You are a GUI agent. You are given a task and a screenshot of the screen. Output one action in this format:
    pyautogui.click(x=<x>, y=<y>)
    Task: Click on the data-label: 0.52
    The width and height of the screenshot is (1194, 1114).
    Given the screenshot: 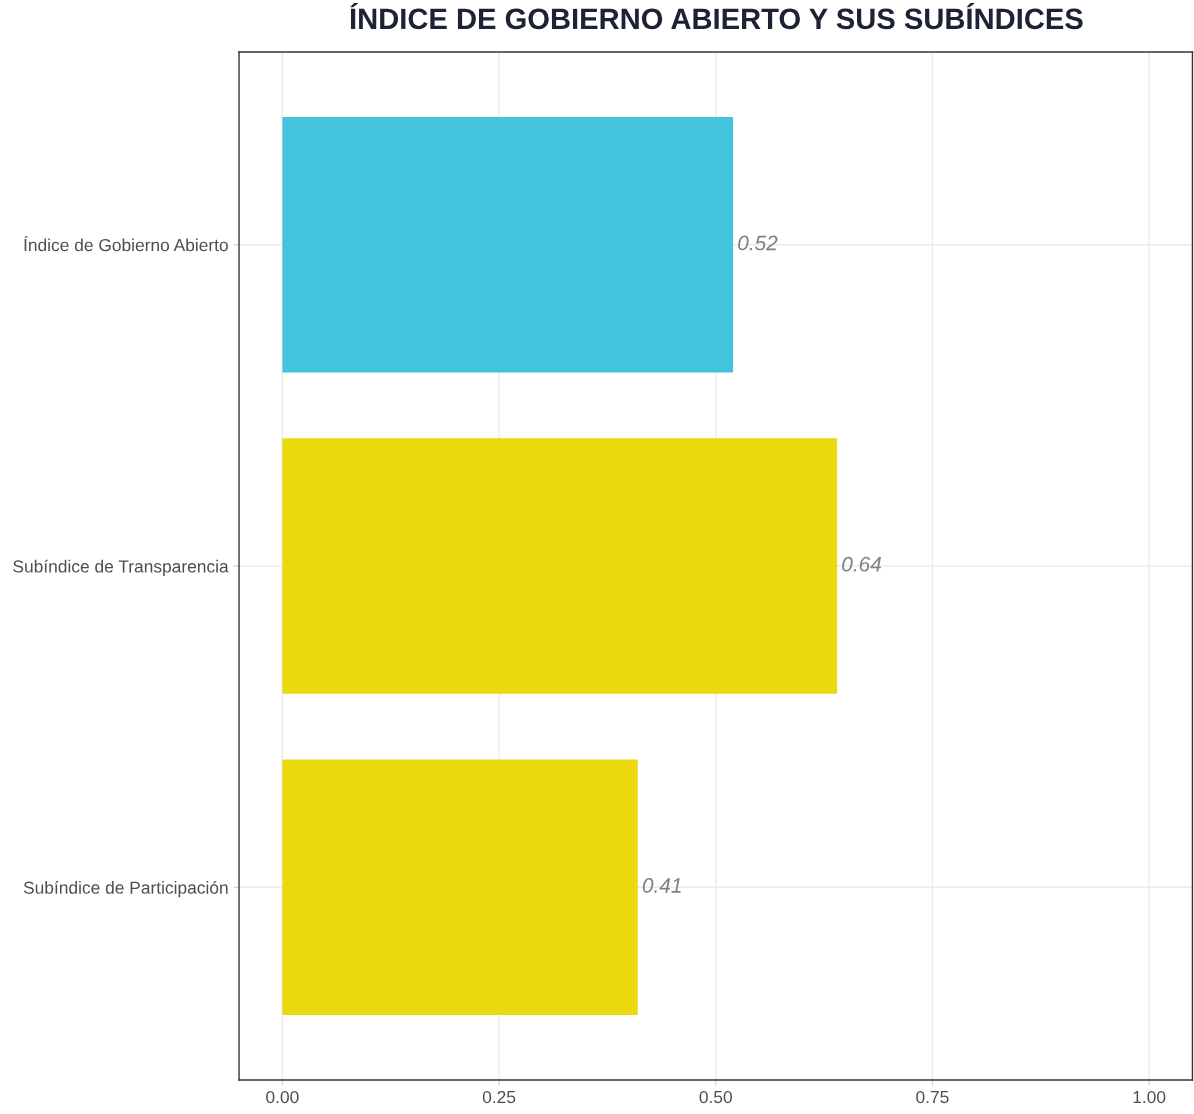 What is the action you would take?
    pyautogui.click(x=758, y=243)
    